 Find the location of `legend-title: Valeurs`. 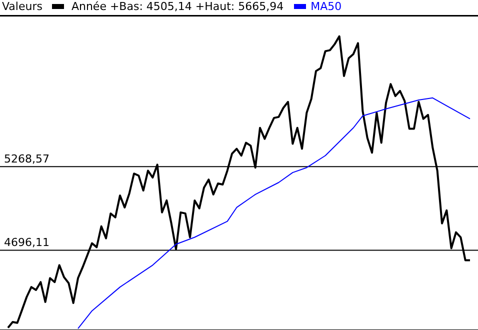

legend-title: Valeurs is located at coordinates (22, 6).